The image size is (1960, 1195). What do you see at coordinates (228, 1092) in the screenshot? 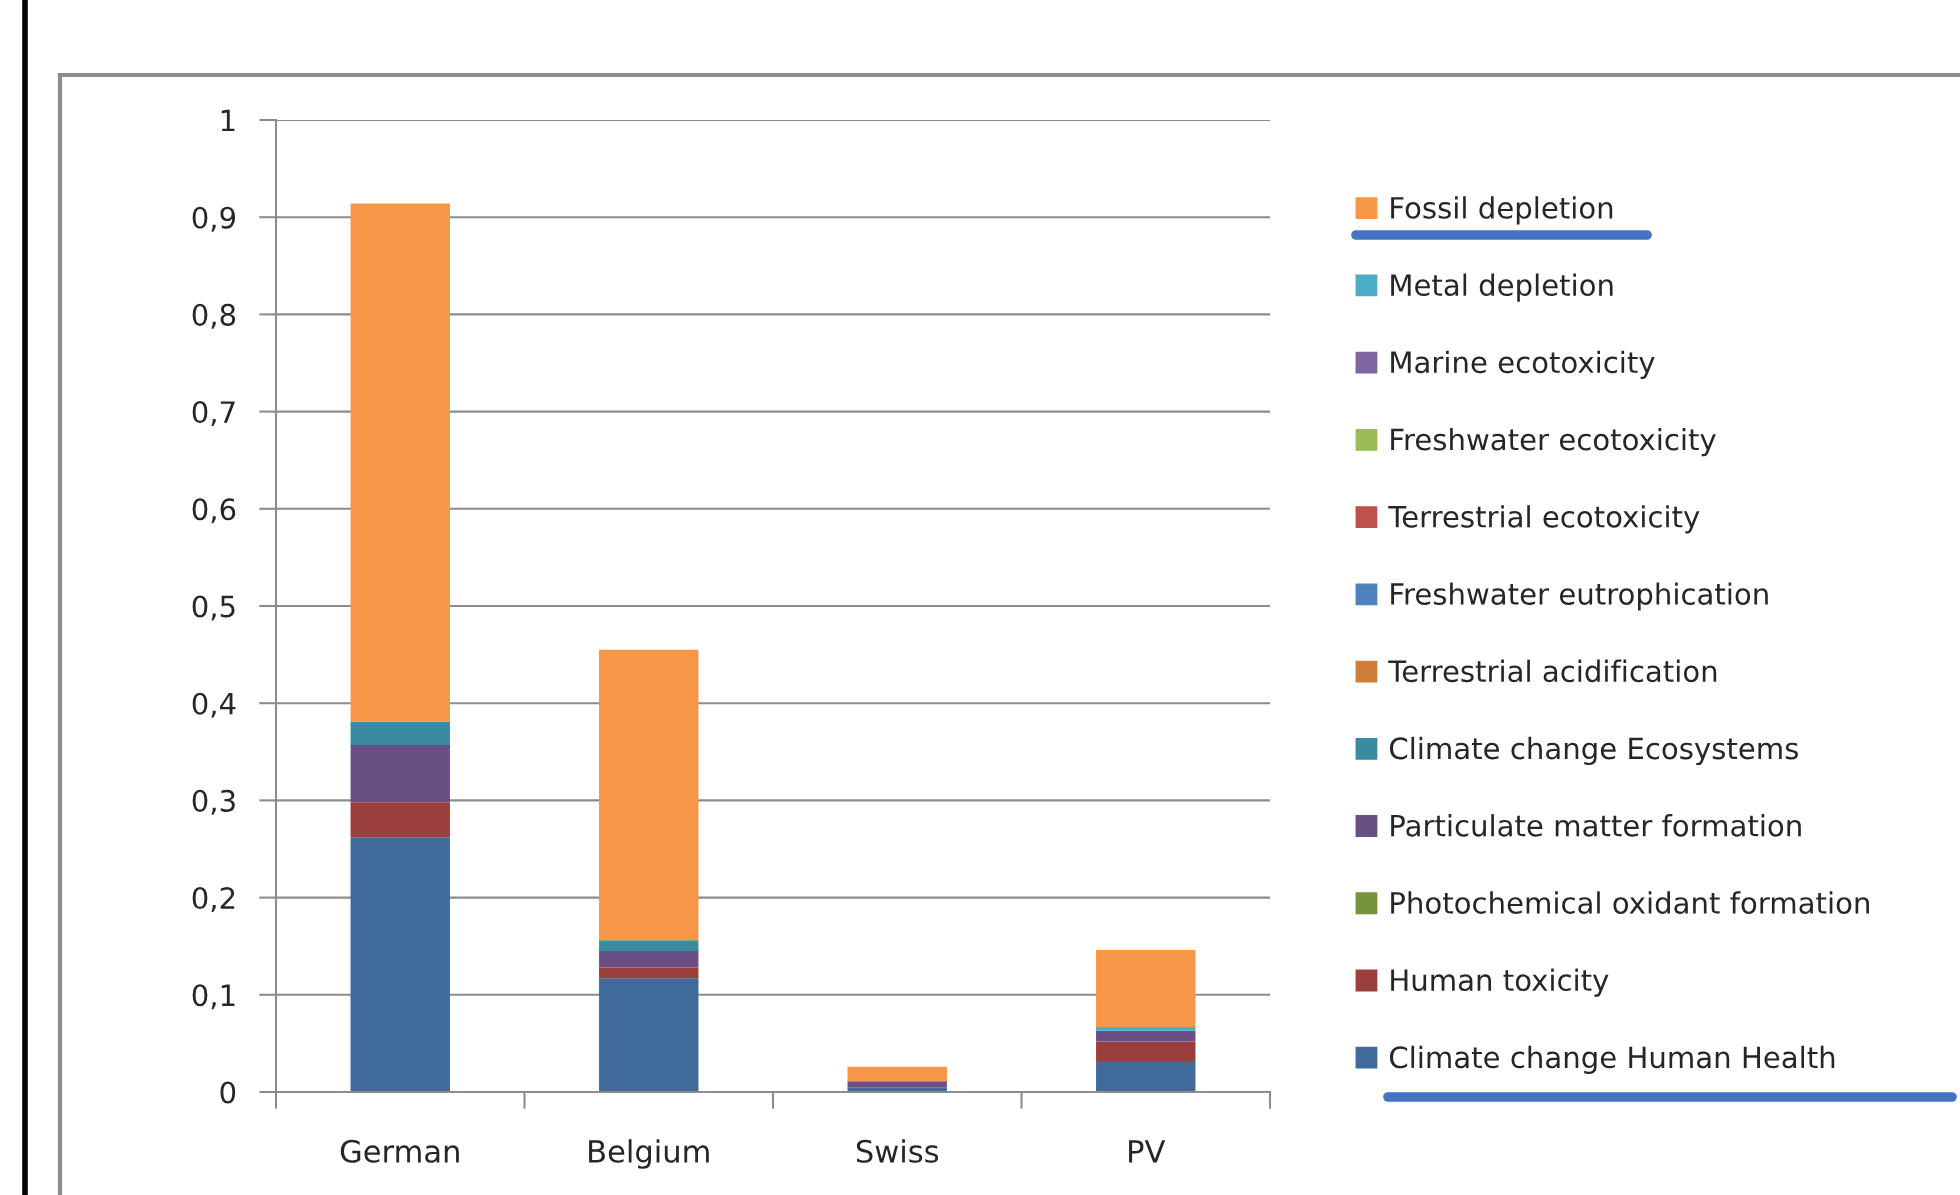
I see `y-tick-label: 0` at bounding box center [228, 1092].